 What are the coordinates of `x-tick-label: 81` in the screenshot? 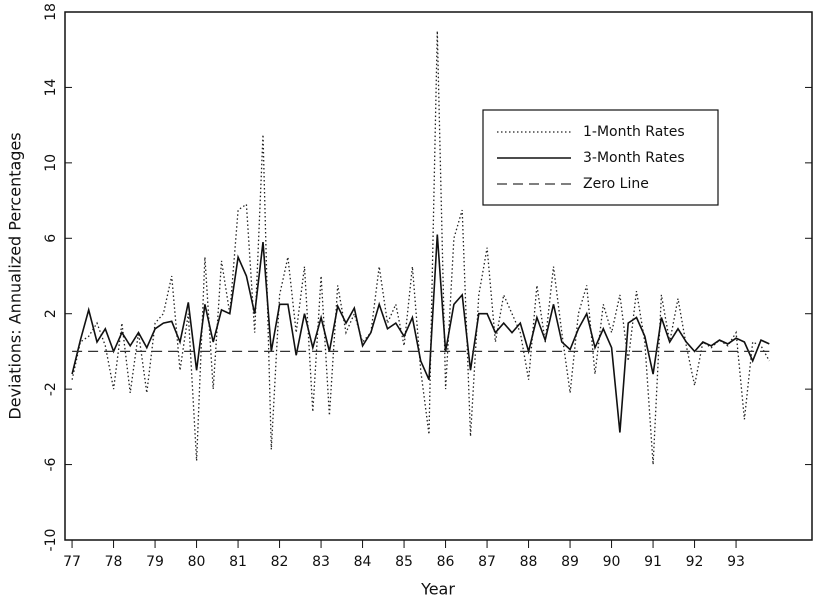 It's located at (238, 562).